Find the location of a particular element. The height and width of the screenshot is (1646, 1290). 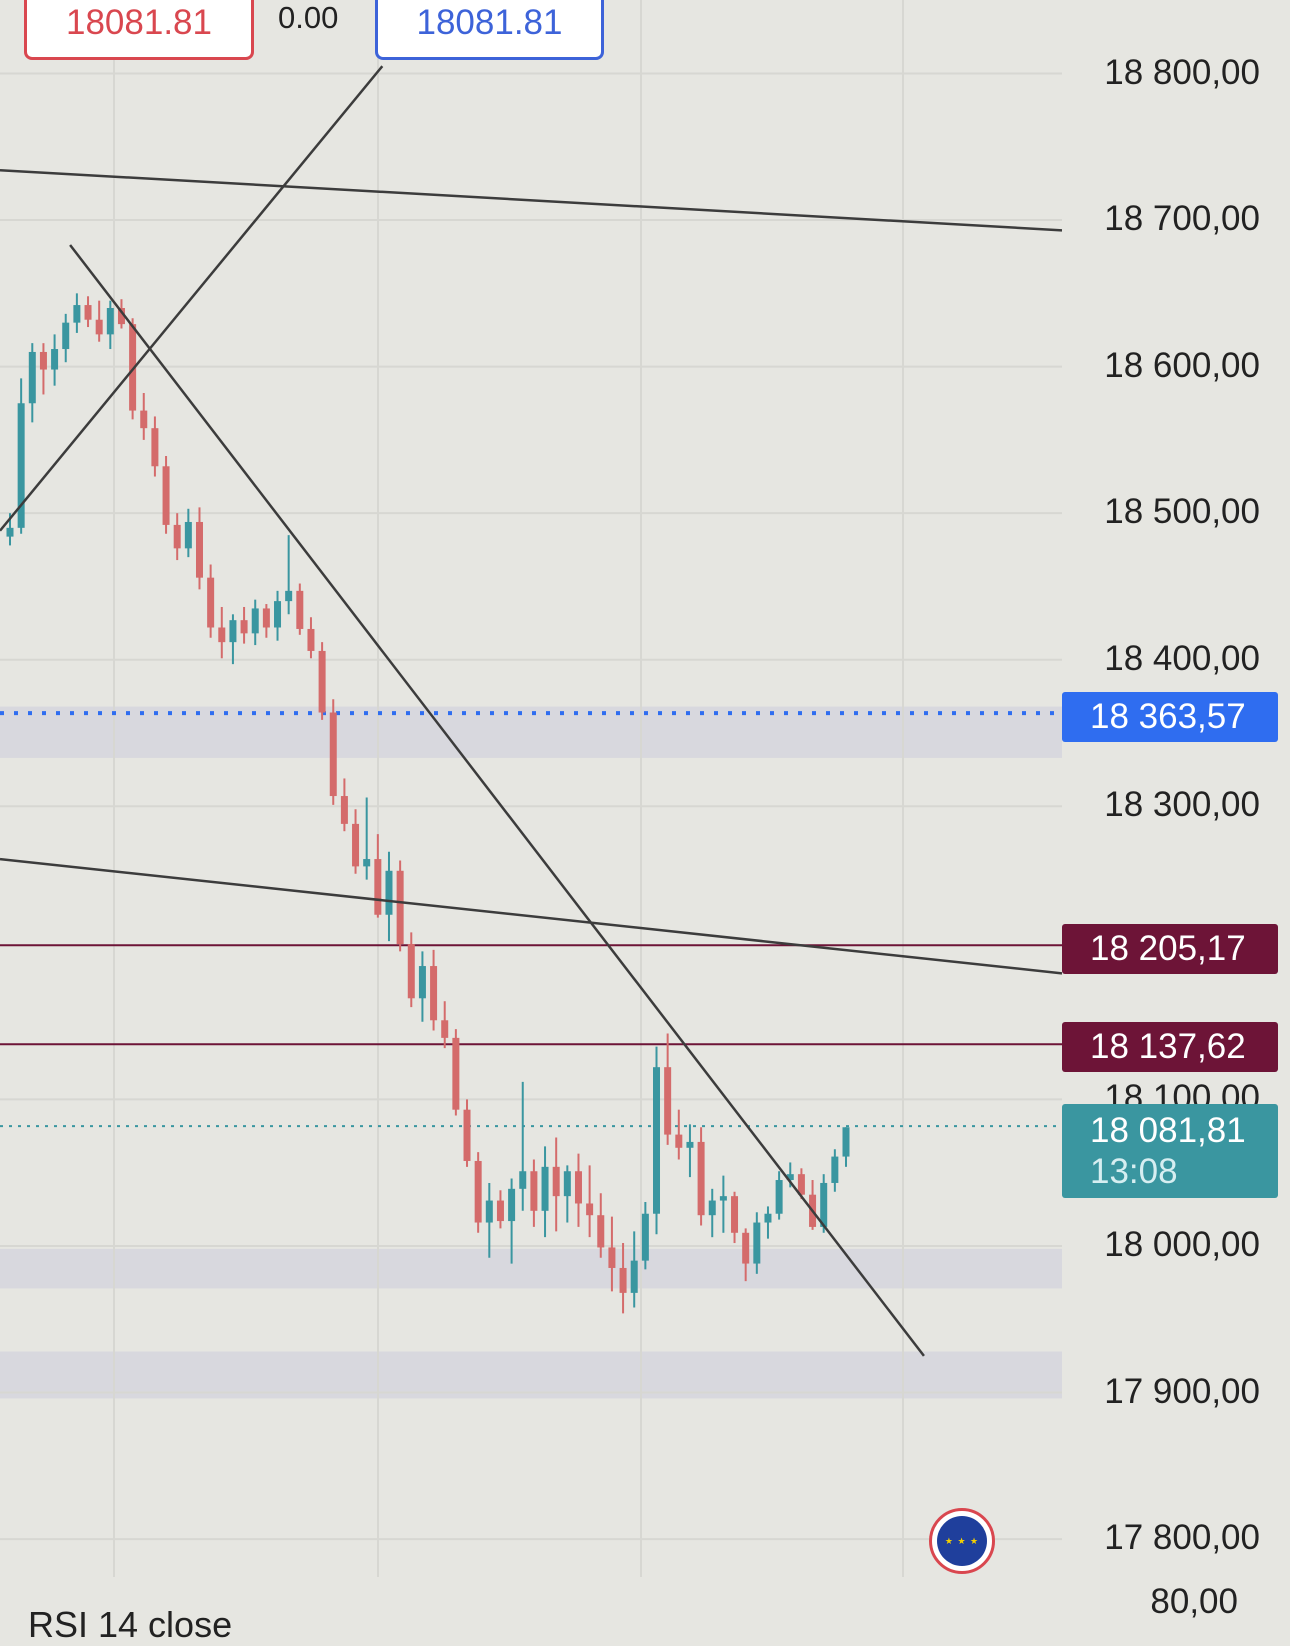

alert-price-tag: 18 363,57 is located at coordinates (1170, 717).